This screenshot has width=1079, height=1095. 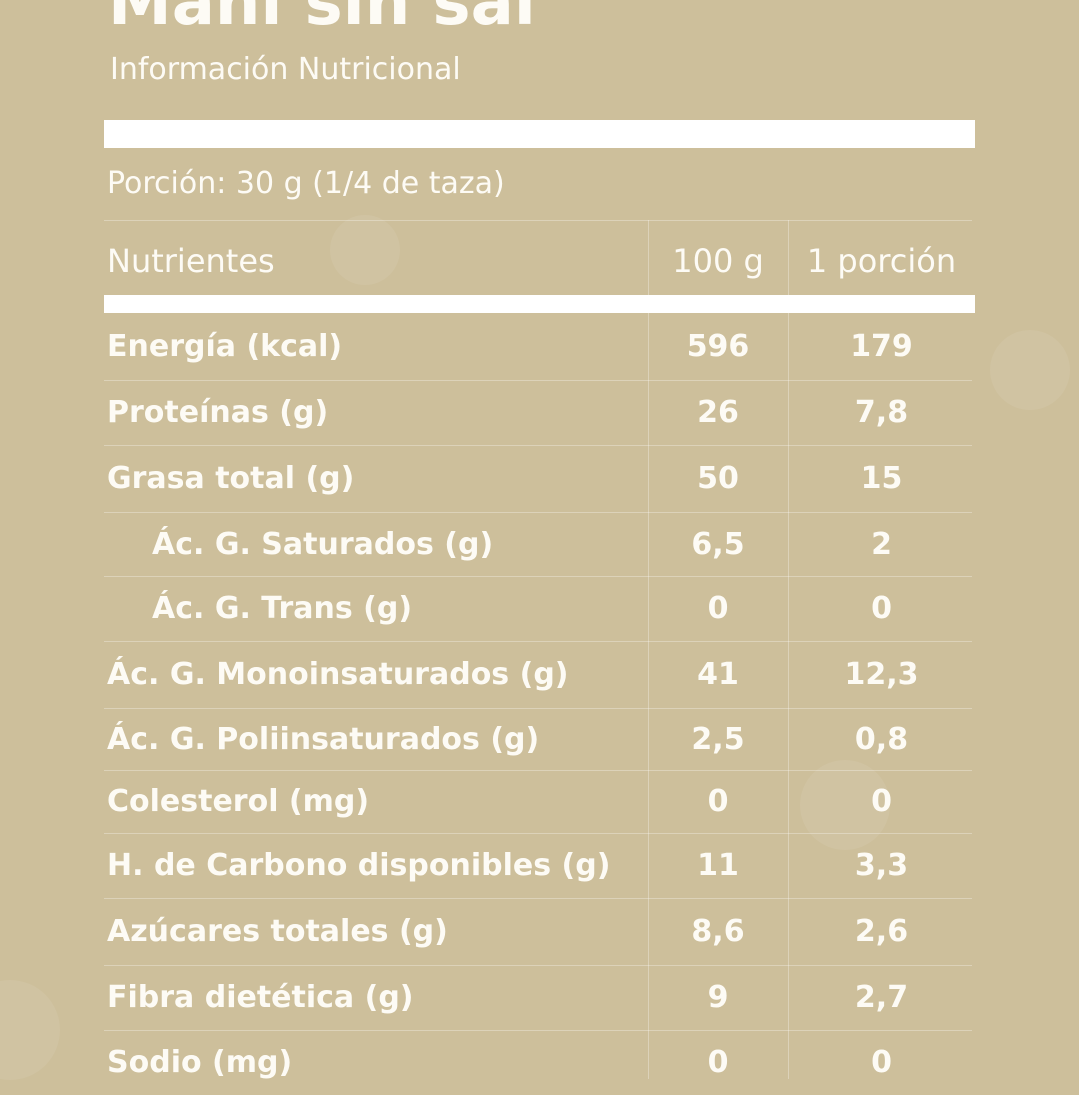 I want to click on value-per-portion: 2, so click(x=881, y=544).